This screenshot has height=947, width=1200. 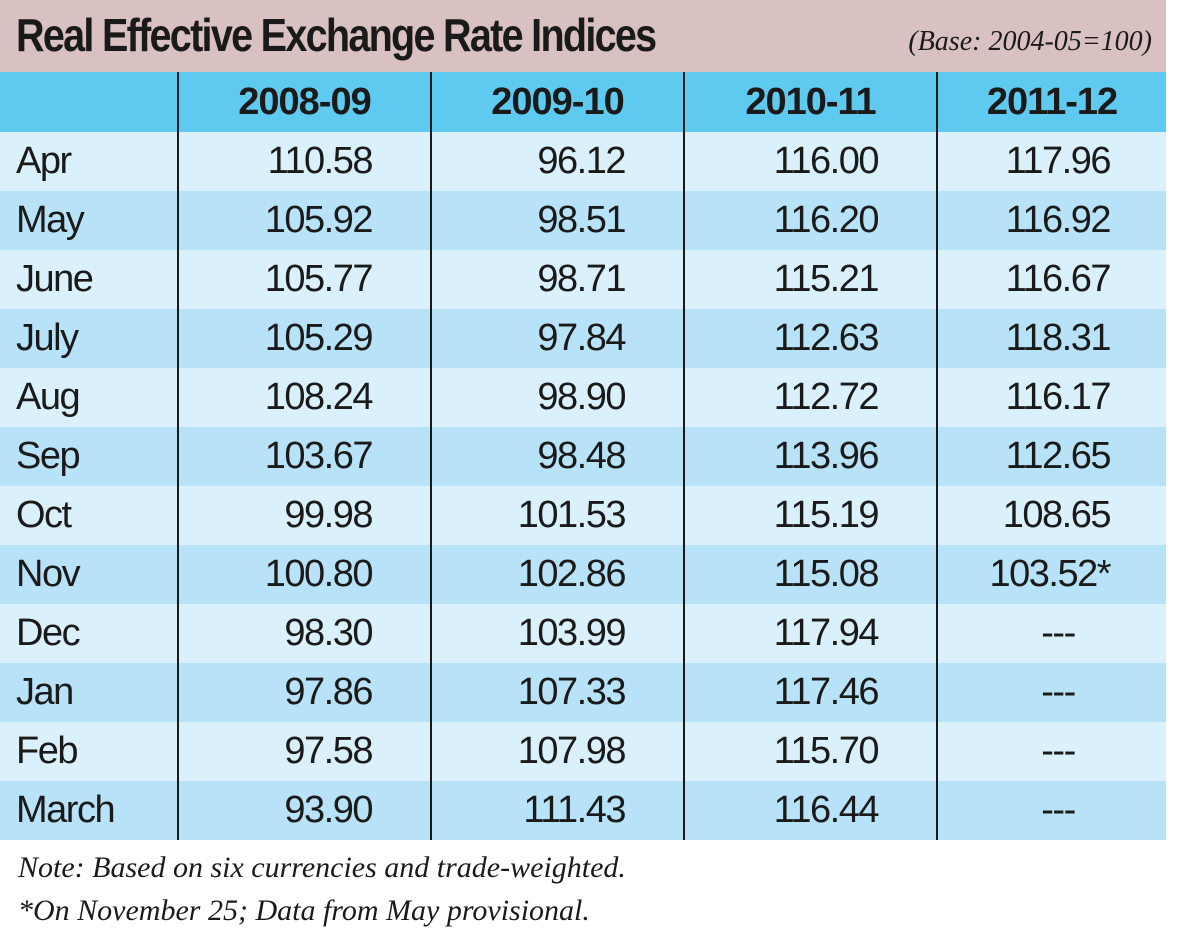 I want to click on column-header-2009-10: 2009-10, so click(x=558, y=102).